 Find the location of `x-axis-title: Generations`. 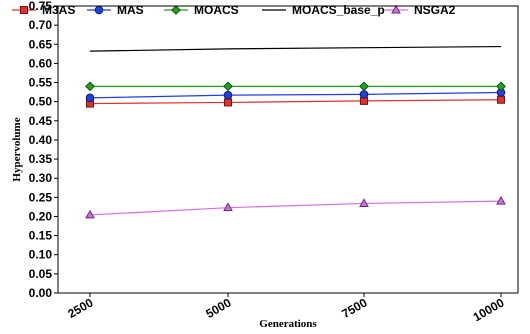

x-axis-title: Generations is located at coordinates (288, 324).